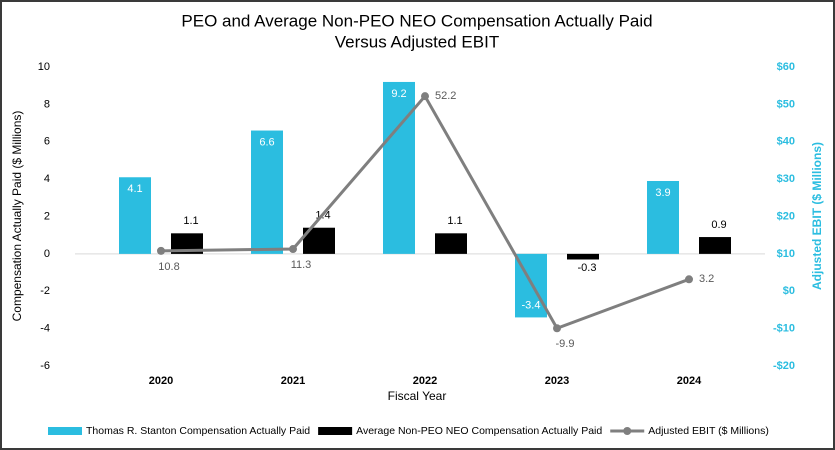 This screenshot has width=835, height=450. What do you see at coordinates (417, 396) in the screenshot?
I see `x-axis-title: Fiscal Year` at bounding box center [417, 396].